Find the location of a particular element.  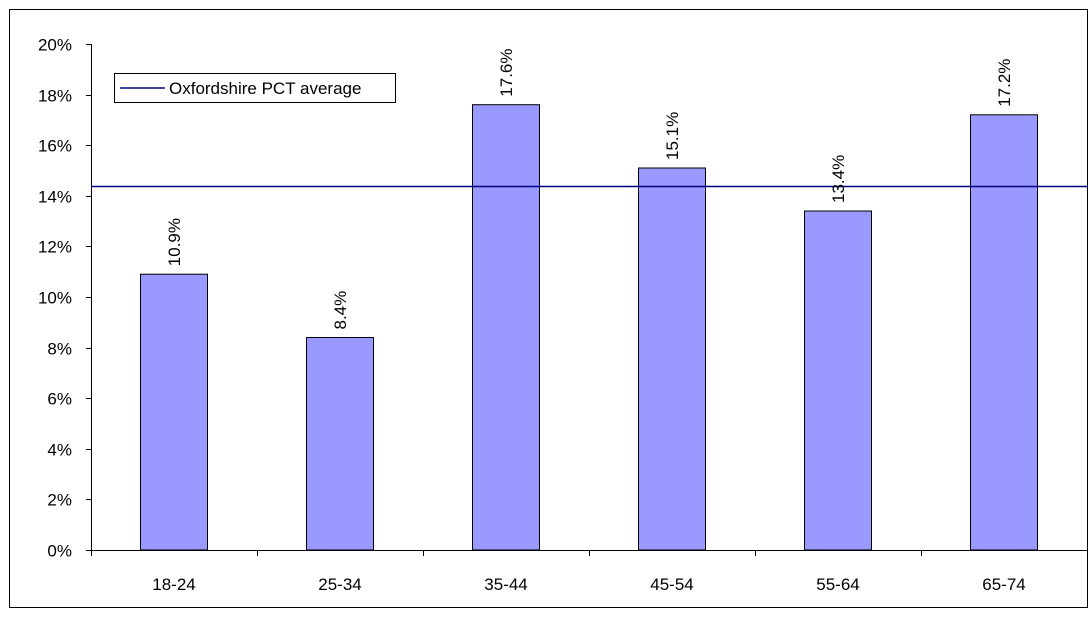

y-tick-label: 18% is located at coordinates (55, 96).